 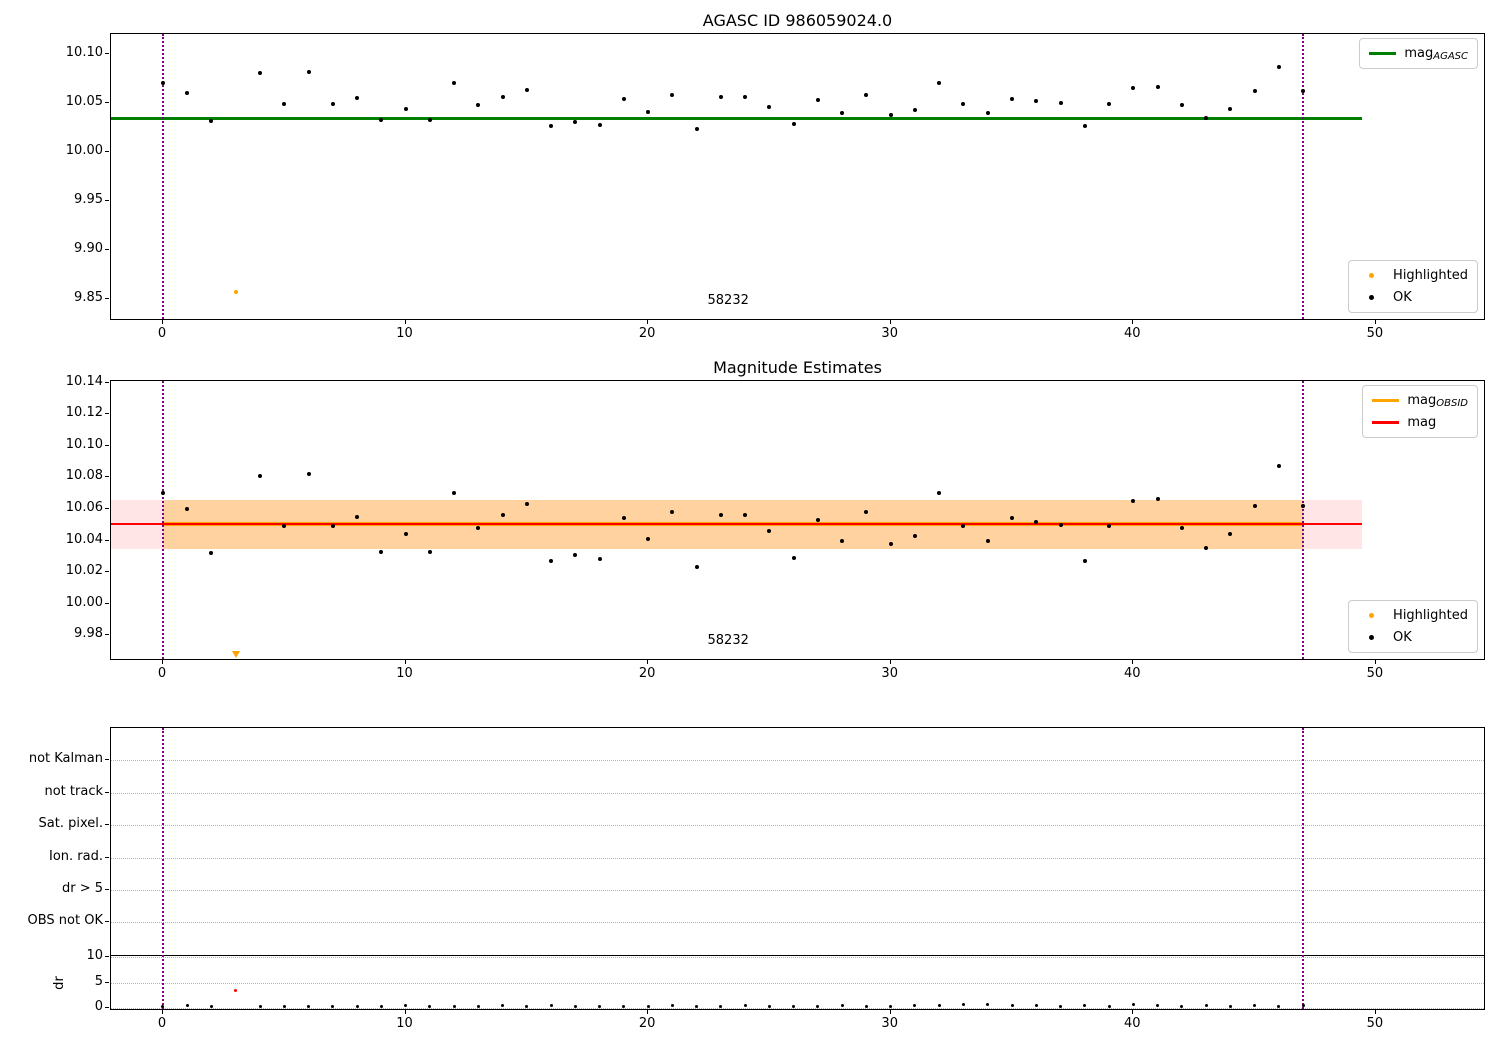 What do you see at coordinates (797, 20) in the screenshot?
I see `plot-title-agasc: AGASC ID 986059024.0` at bounding box center [797, 20].